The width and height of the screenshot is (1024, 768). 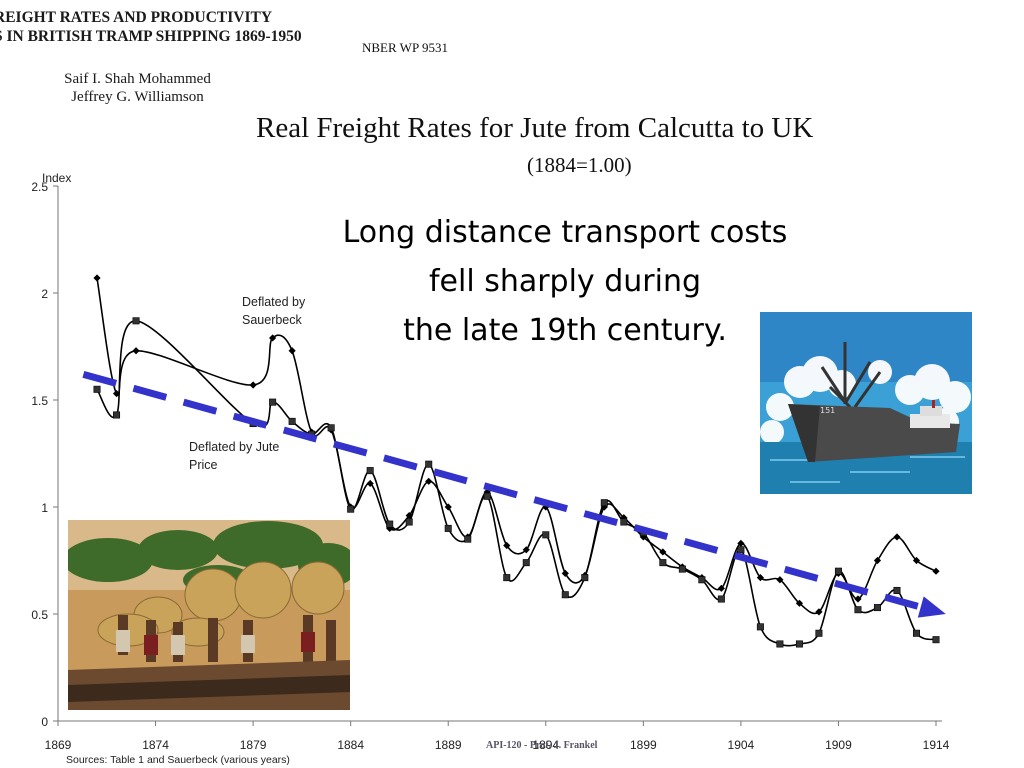 What do you see at coordinates (838, 745) in the screenshot?
I see `x-tick-label: 1909` at bounding box center [838, 745].